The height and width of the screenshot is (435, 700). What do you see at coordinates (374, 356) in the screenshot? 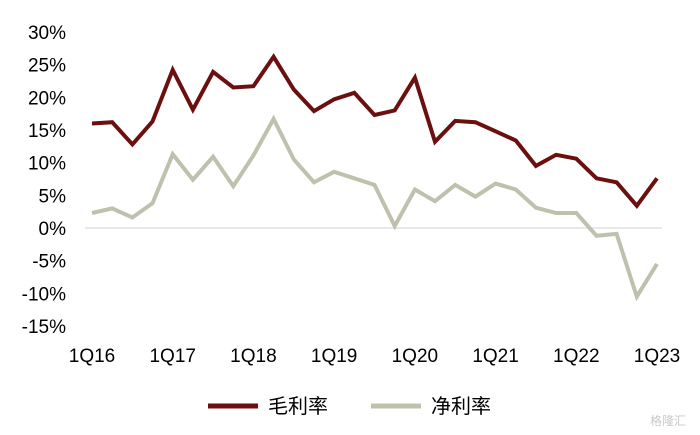
I see `x-axis-tick-labels: 1Q16 1Q17 1Q18 1Q19 1Q20 1Q21 1Q22 1Q23` at bounding box center [374, 356].